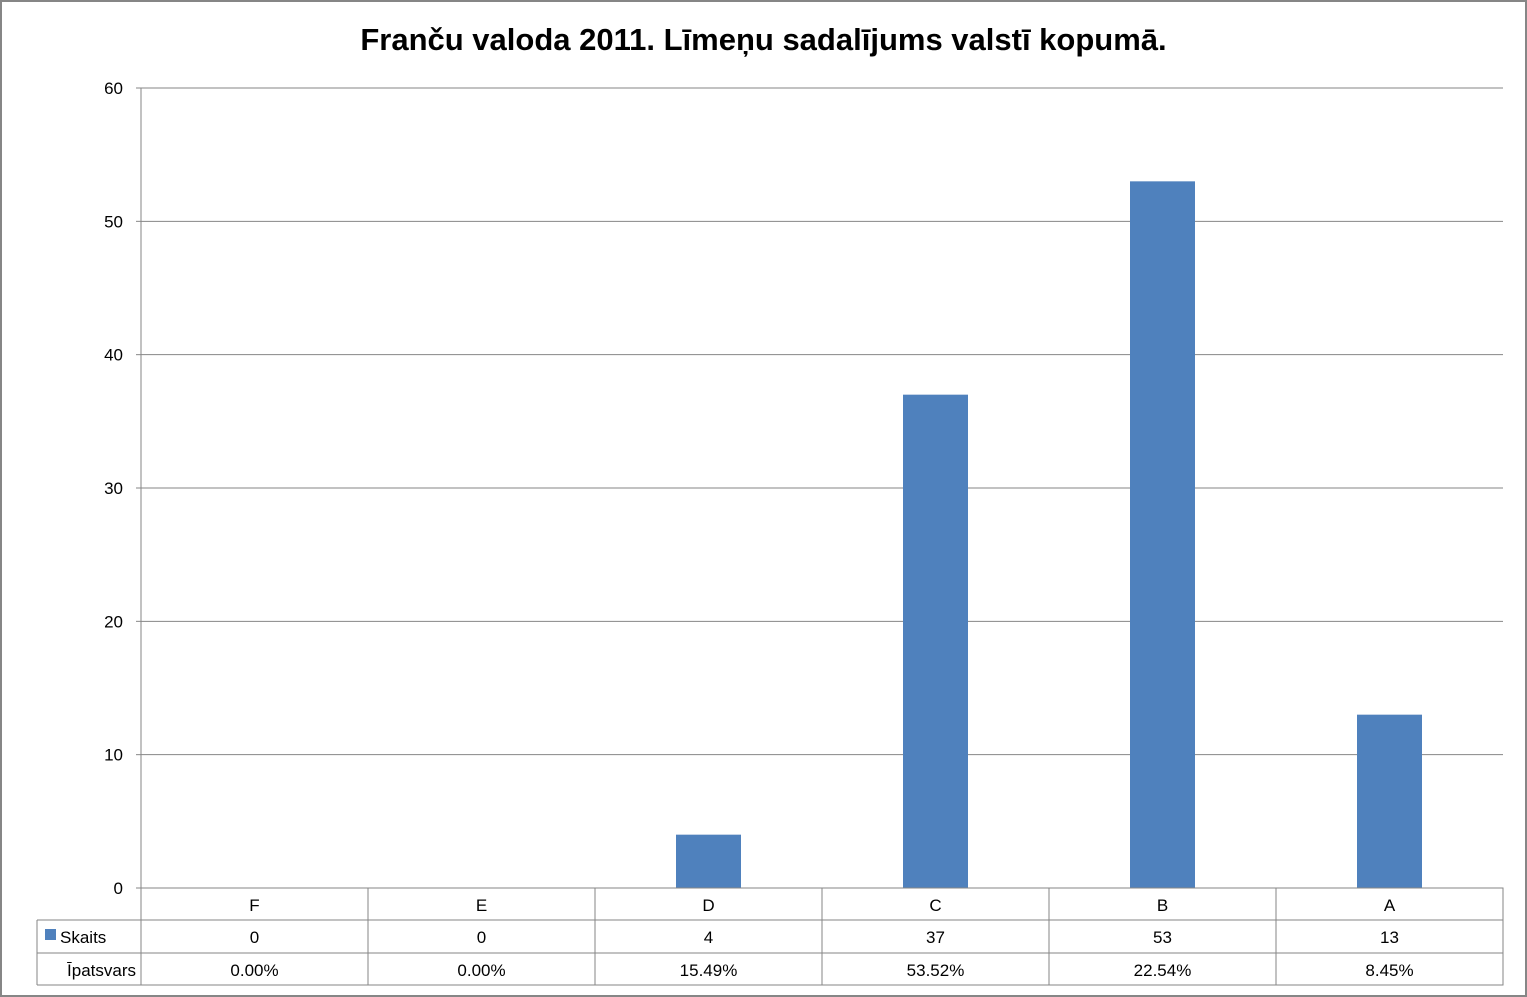 This screenshot has width=1527, height=997. I want to click on category-label: D, so click(708, 905).